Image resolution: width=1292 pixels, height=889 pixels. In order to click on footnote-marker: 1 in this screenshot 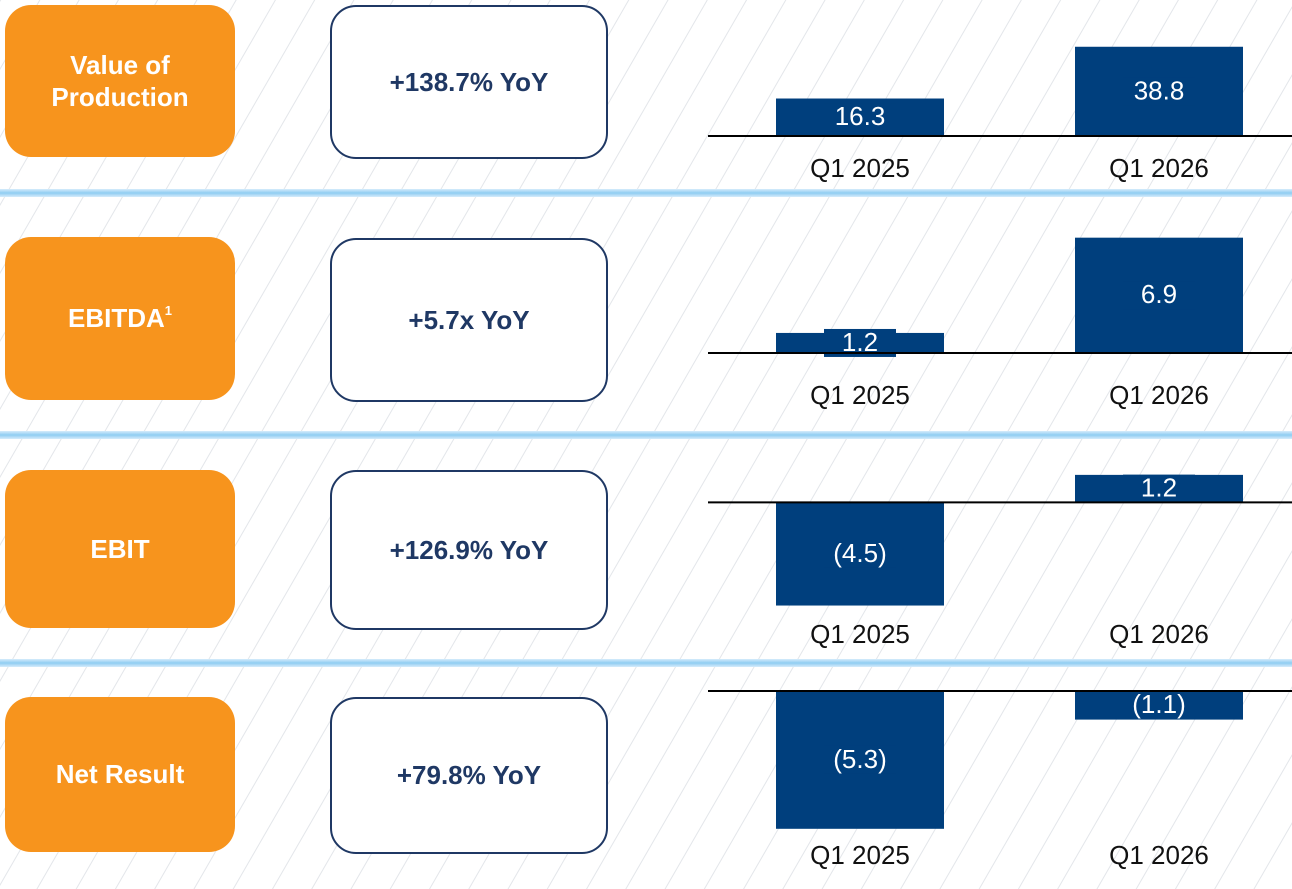, I will do `click(168, 311)`.